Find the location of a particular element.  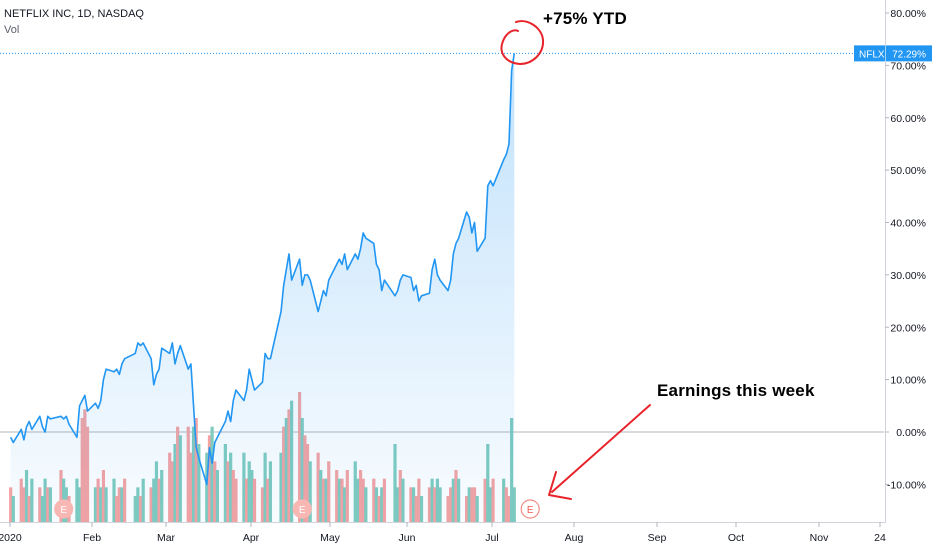

price-tag-symbol: NFLX is located at coordinates (872, 54).